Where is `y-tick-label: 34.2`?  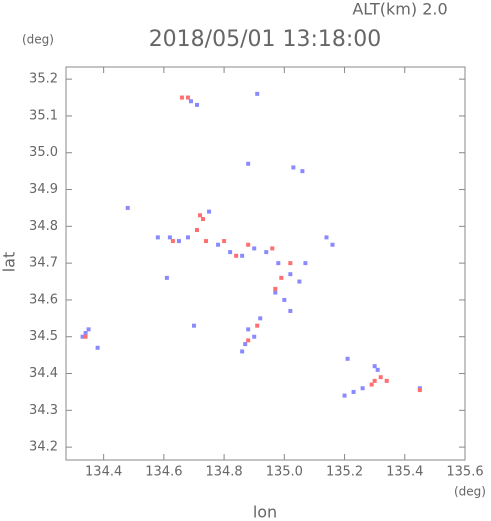
y-tick-label: 34.2 is located at coordinates (43, 447).